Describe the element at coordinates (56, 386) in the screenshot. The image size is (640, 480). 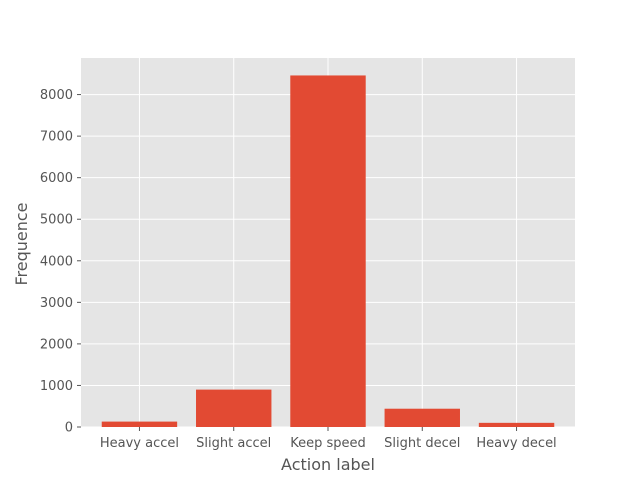
I see `y-tick-label: 1000` at that location.